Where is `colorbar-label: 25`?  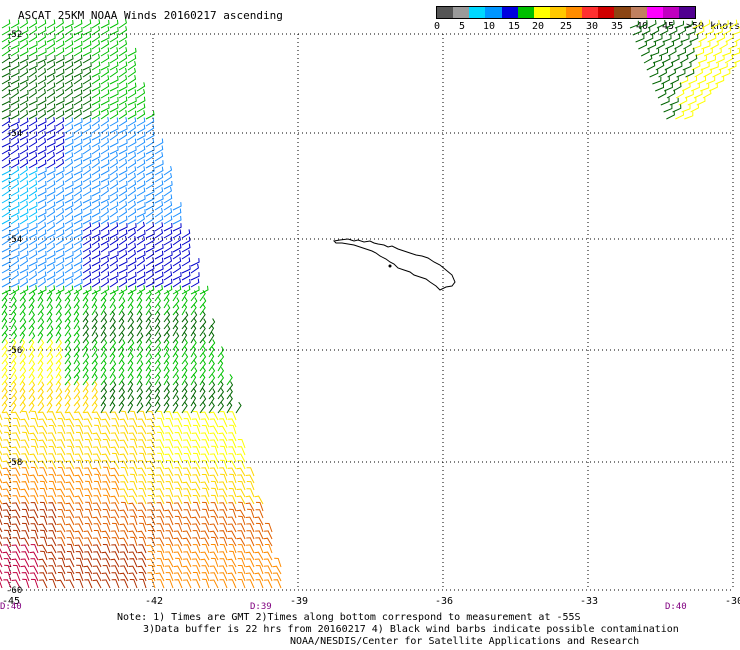 colorbar-label: 25 is located at coordinates (566, 26).